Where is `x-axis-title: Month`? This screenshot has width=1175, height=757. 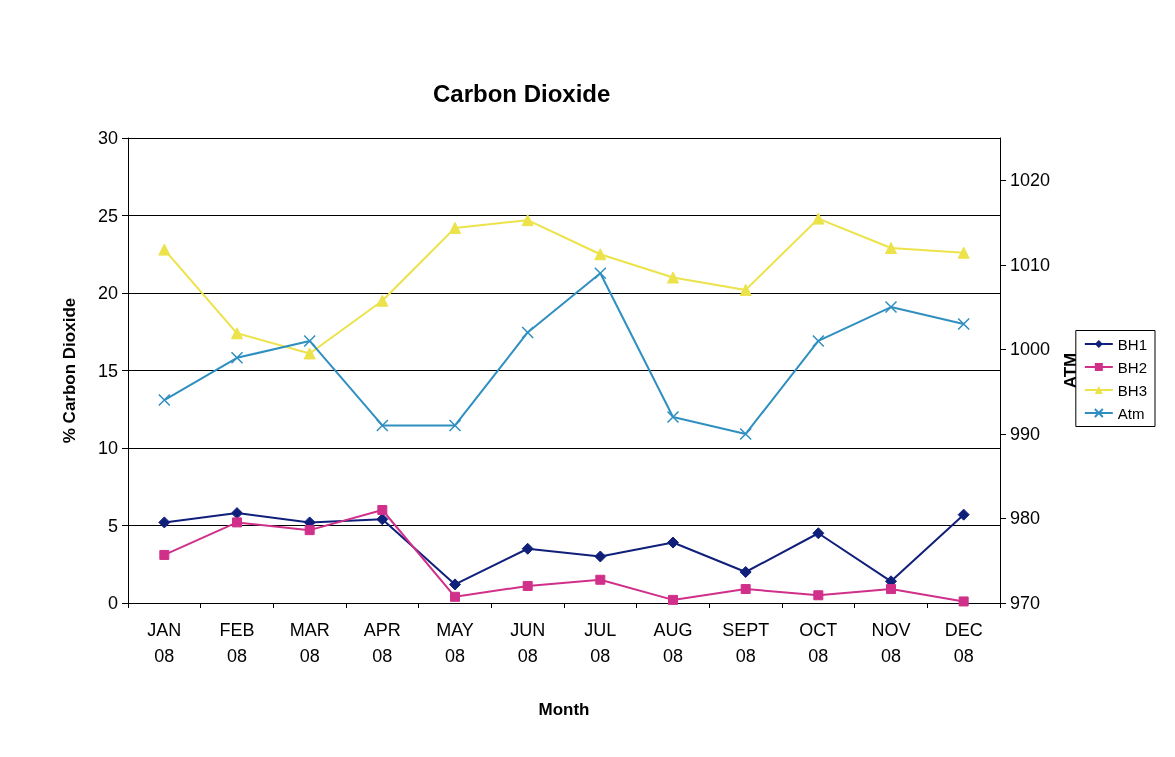 x-axis-title: Month is located at coordinates (564, 709).